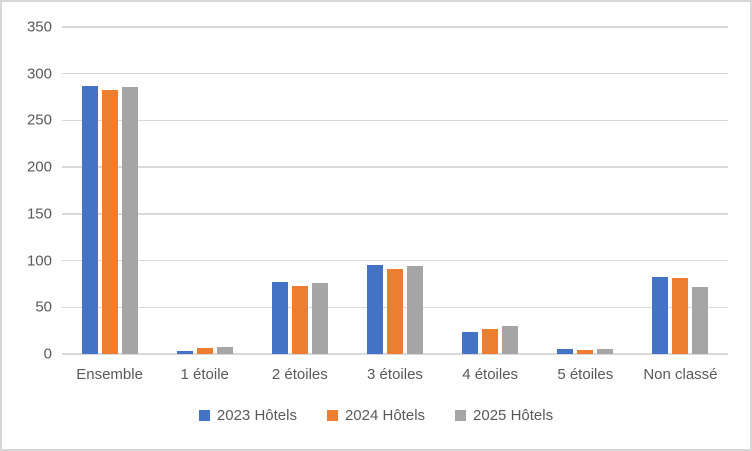  I want to click on legend-label: 2024 Hôtels, so click(385, 415).